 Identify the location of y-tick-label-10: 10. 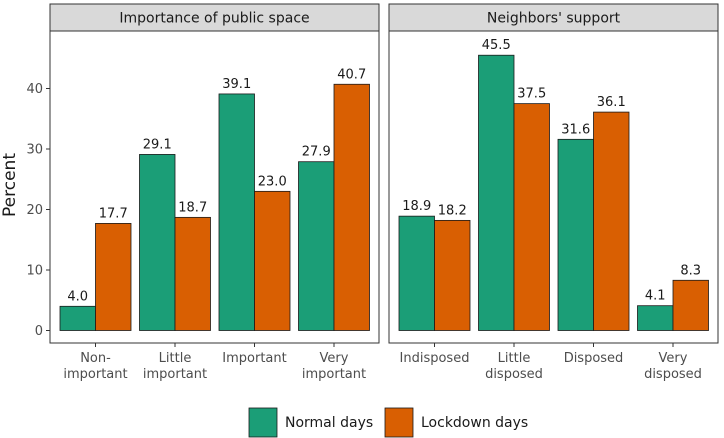
(34, 271).